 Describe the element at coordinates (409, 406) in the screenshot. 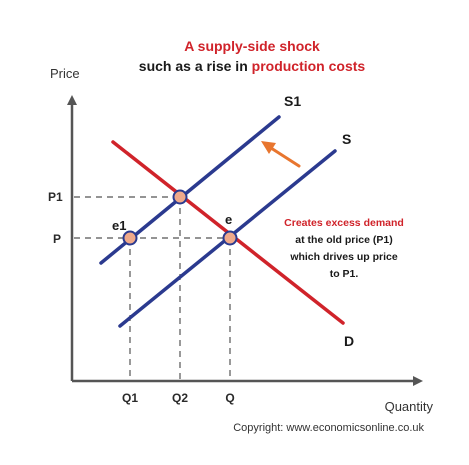

I see `x-axis-label: Quantity` at that location.